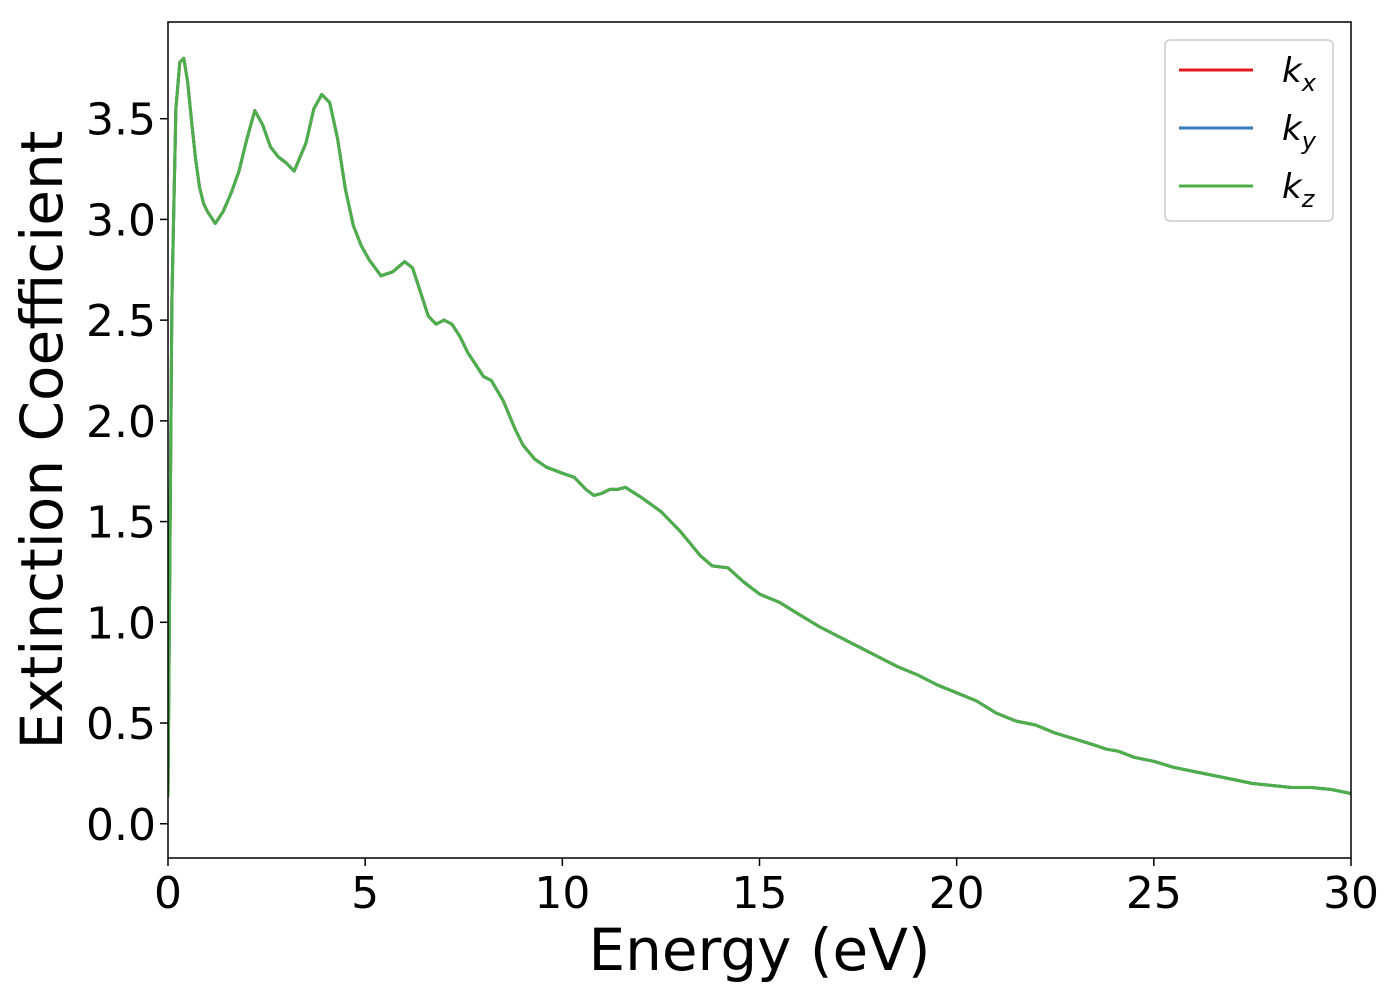  I want to click on y-tick-label: 3.5, so click(121, 120).